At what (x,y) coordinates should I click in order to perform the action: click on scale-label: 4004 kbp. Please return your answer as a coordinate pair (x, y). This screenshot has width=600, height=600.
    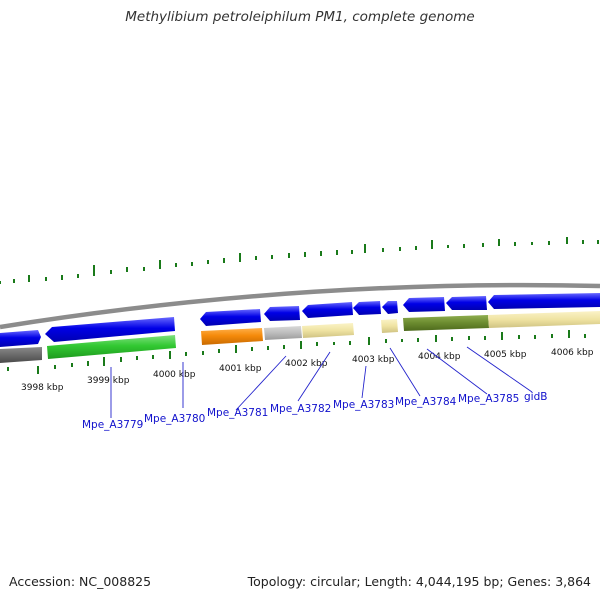
    Looking at the image, I should click on (439, 357).